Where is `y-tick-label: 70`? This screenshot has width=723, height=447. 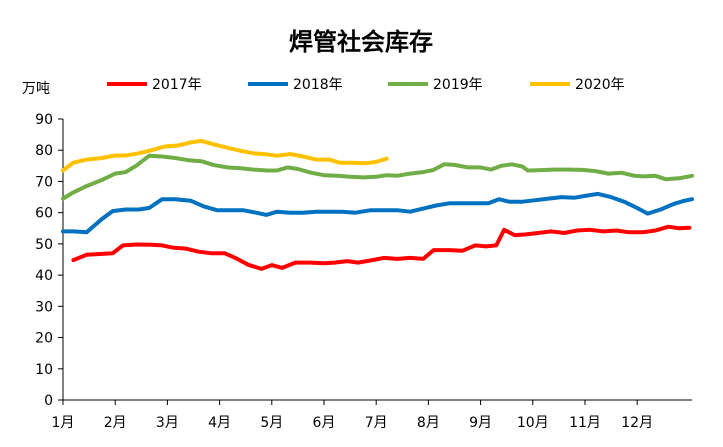
y-tick-label: 70 is located at coordinates (44, 182).